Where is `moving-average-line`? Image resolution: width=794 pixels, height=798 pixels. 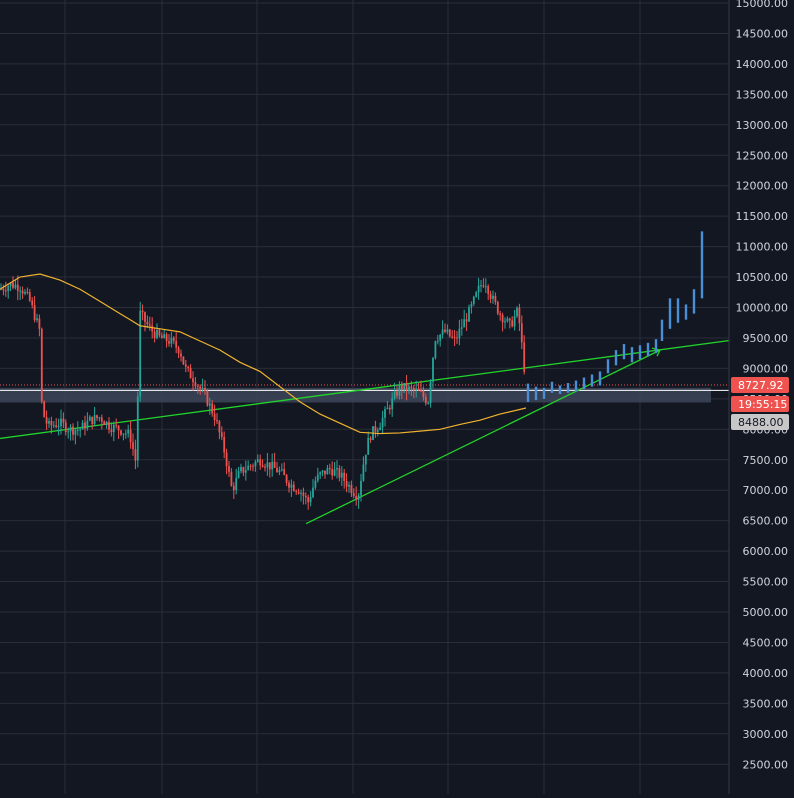 moving-average-line is located at coordinates (263, 354).